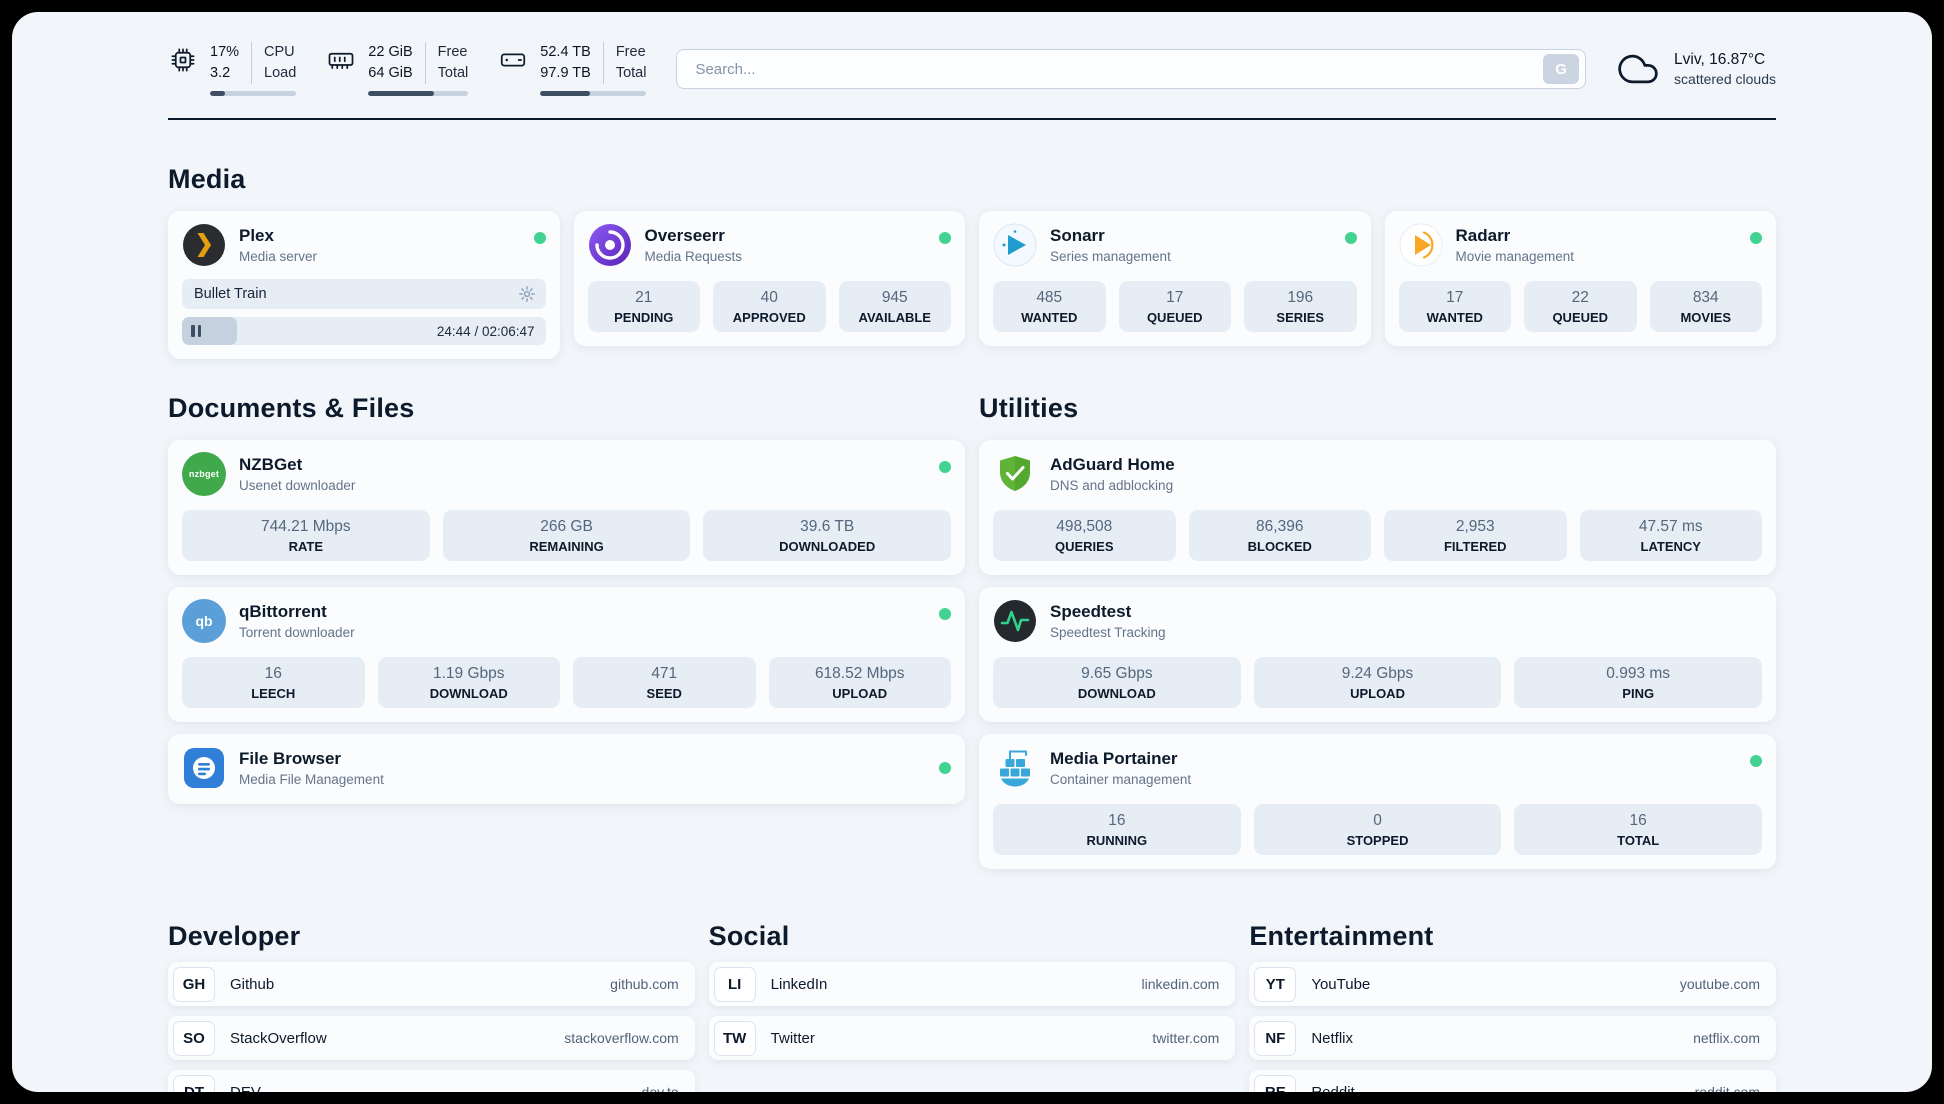  Describe the element at coordinates (194, 1038) in the screenshot. I see `link-badge: SO` at that location.